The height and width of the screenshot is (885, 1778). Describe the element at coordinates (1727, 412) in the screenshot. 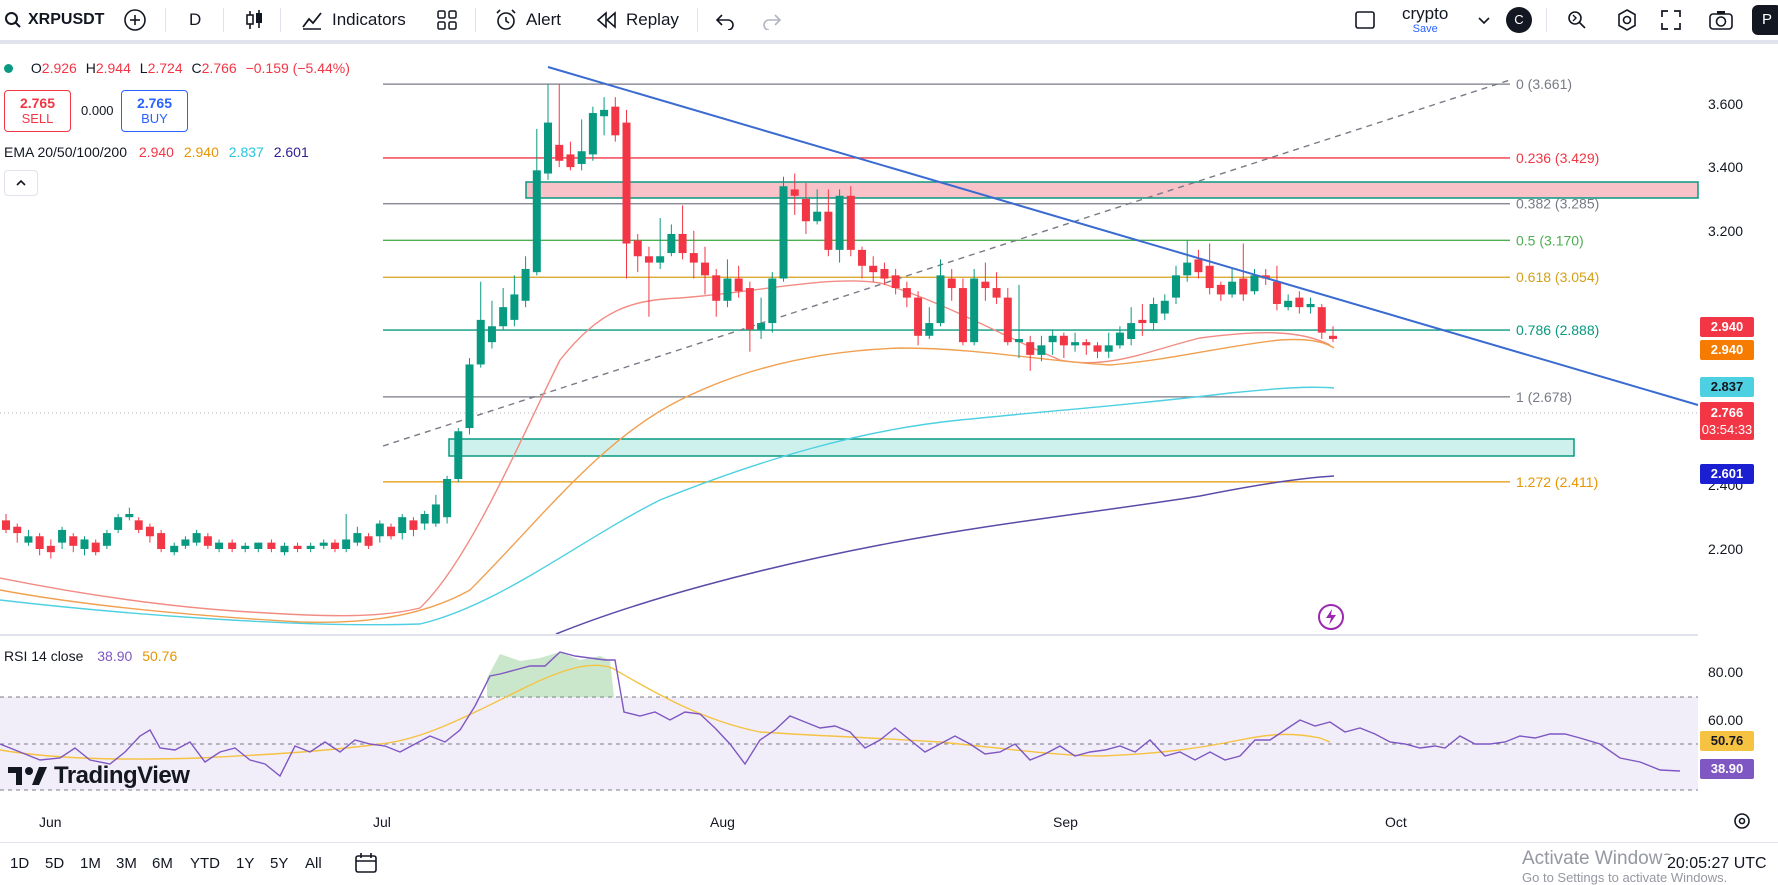

I see `last-price: 2.766` at that location.